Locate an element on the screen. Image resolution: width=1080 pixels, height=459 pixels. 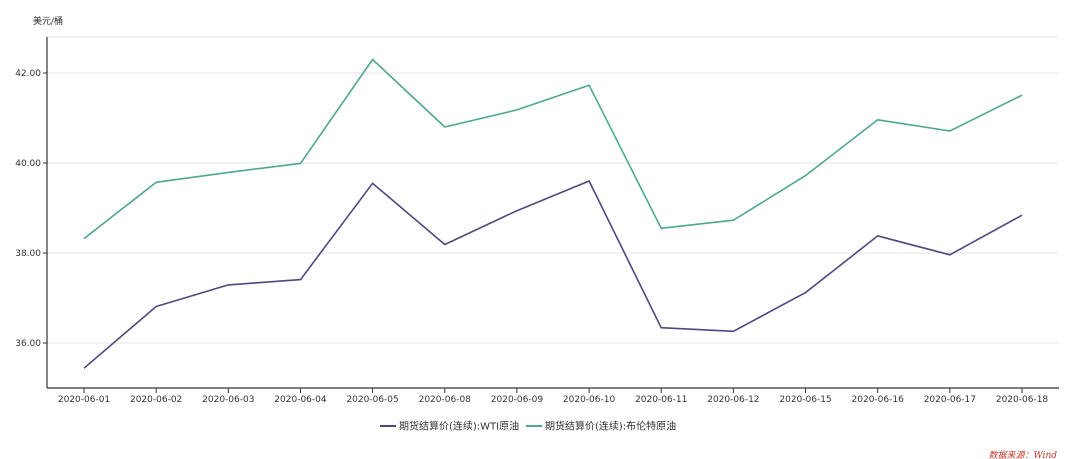
x-tick-label: 2020-06-15 is located at coordinates (805, 400).